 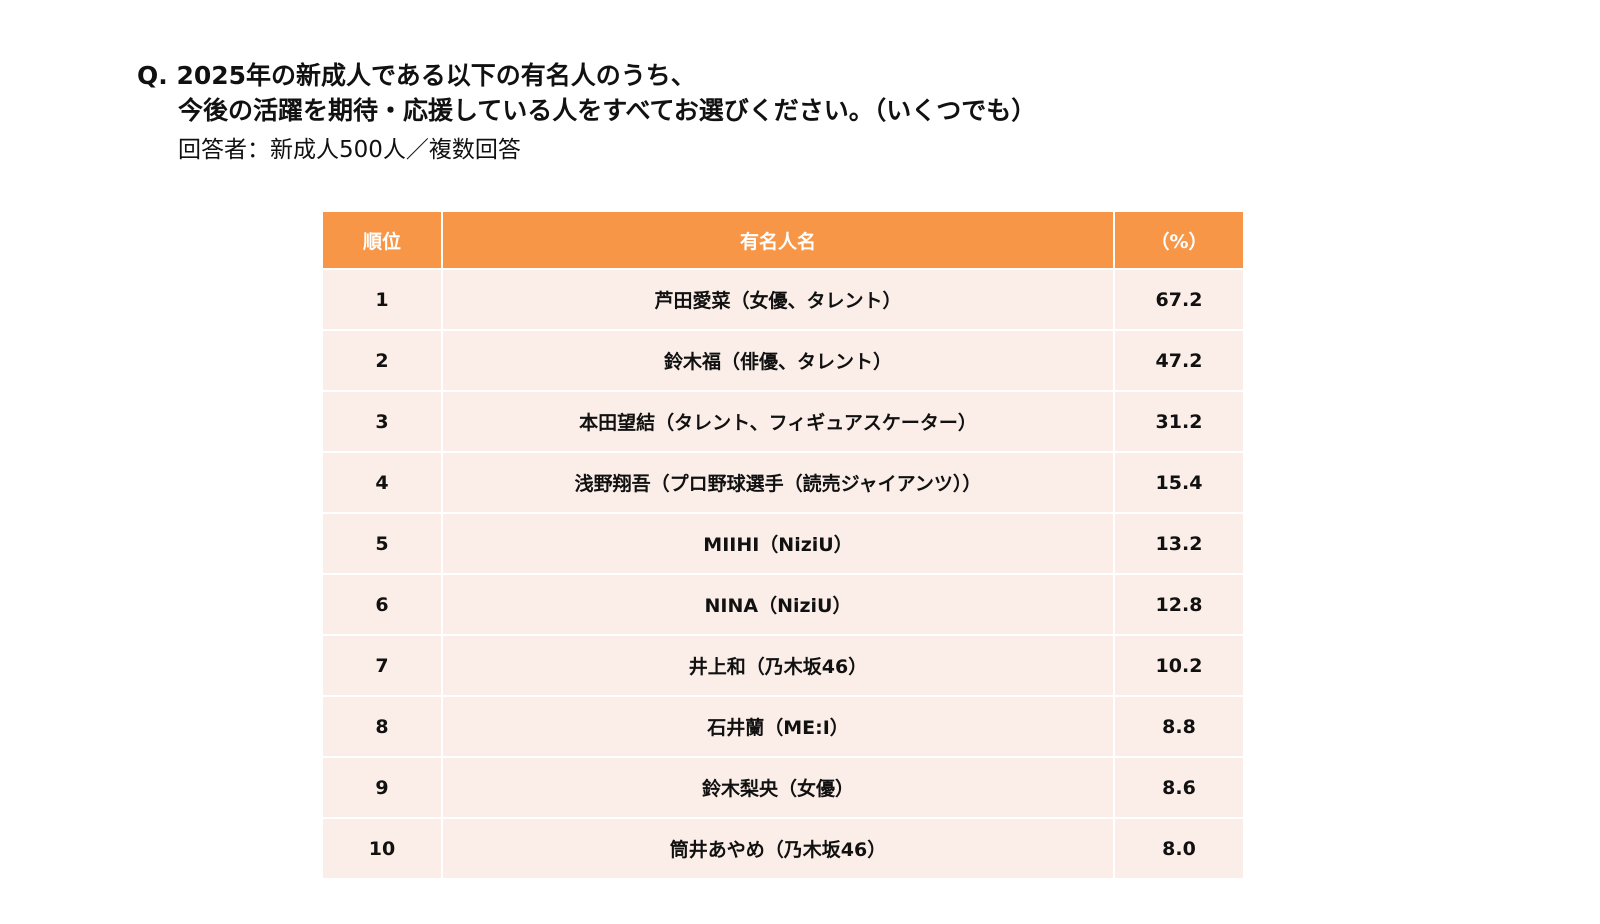 I want to click on column-header: （%）, so click(x=1179, y=240).